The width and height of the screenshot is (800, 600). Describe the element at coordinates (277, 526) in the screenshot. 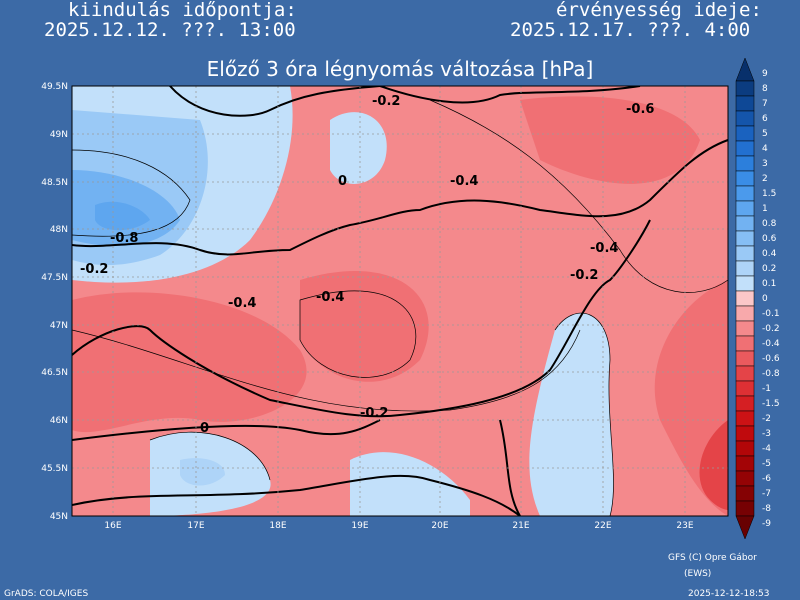

I see `lon-label: 18E` at that location.